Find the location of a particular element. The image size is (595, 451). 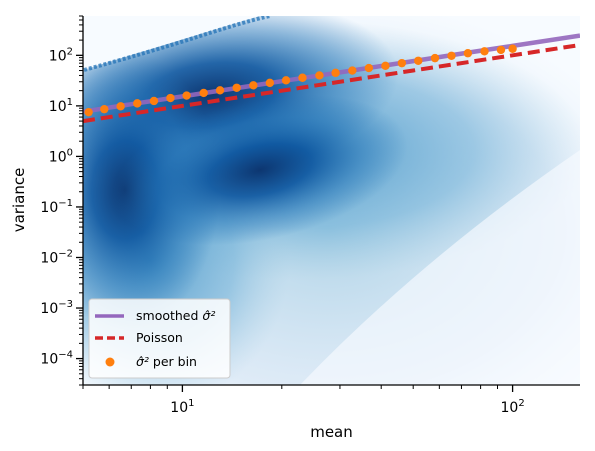

y-tick-label: 10⁻² is located at coordinates (56, 257).